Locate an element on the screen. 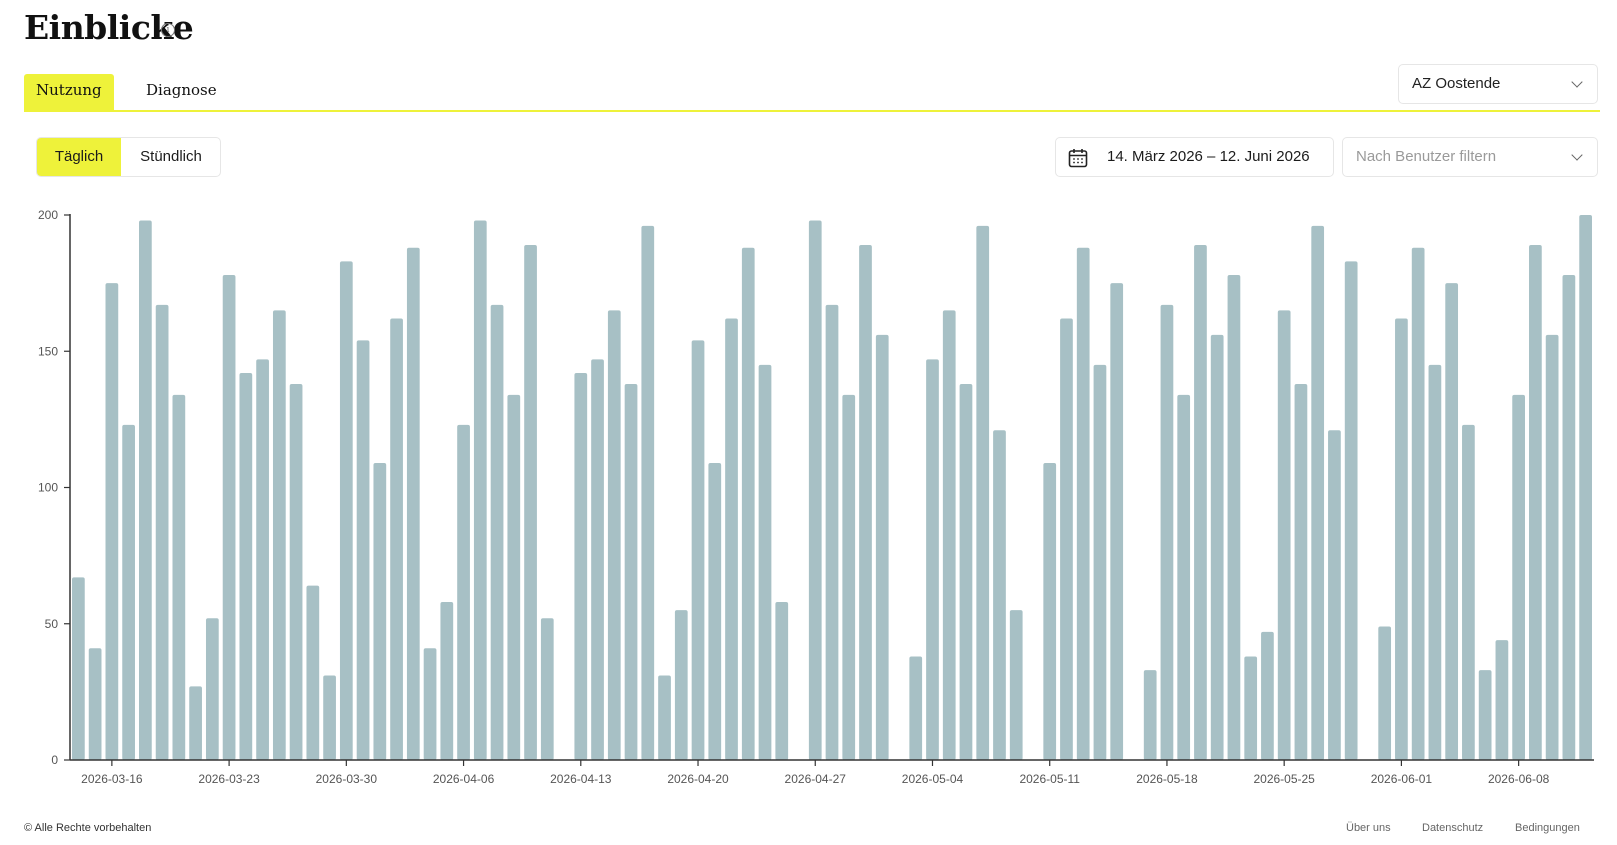 Image resolution: width=1617 pixels, height=845 pixels. terms-link: Bedingungen is located at coordinates (1547, 828).